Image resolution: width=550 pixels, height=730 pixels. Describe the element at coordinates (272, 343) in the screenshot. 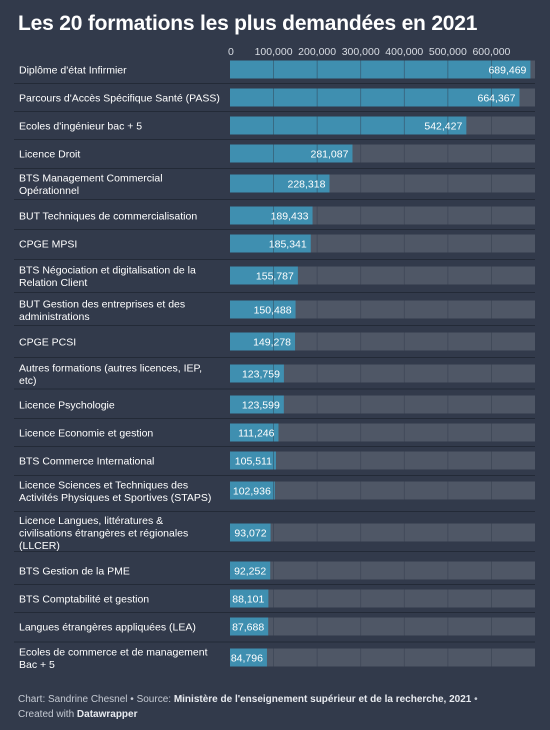

I see `value-label: 149,278` at that location.